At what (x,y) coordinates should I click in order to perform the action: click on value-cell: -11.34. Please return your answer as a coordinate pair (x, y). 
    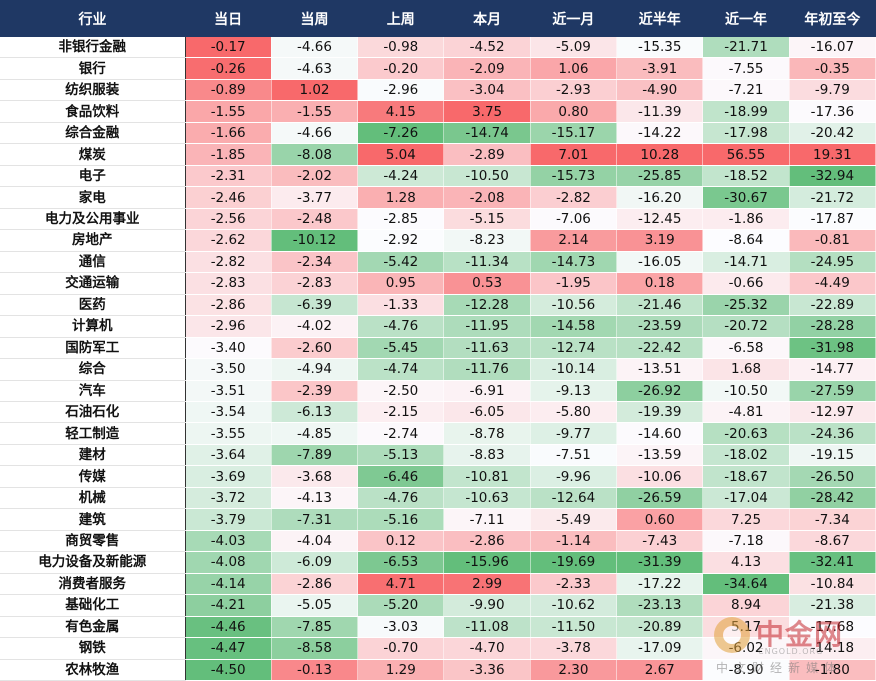
    Looking at the image, I should click on (487, 262).